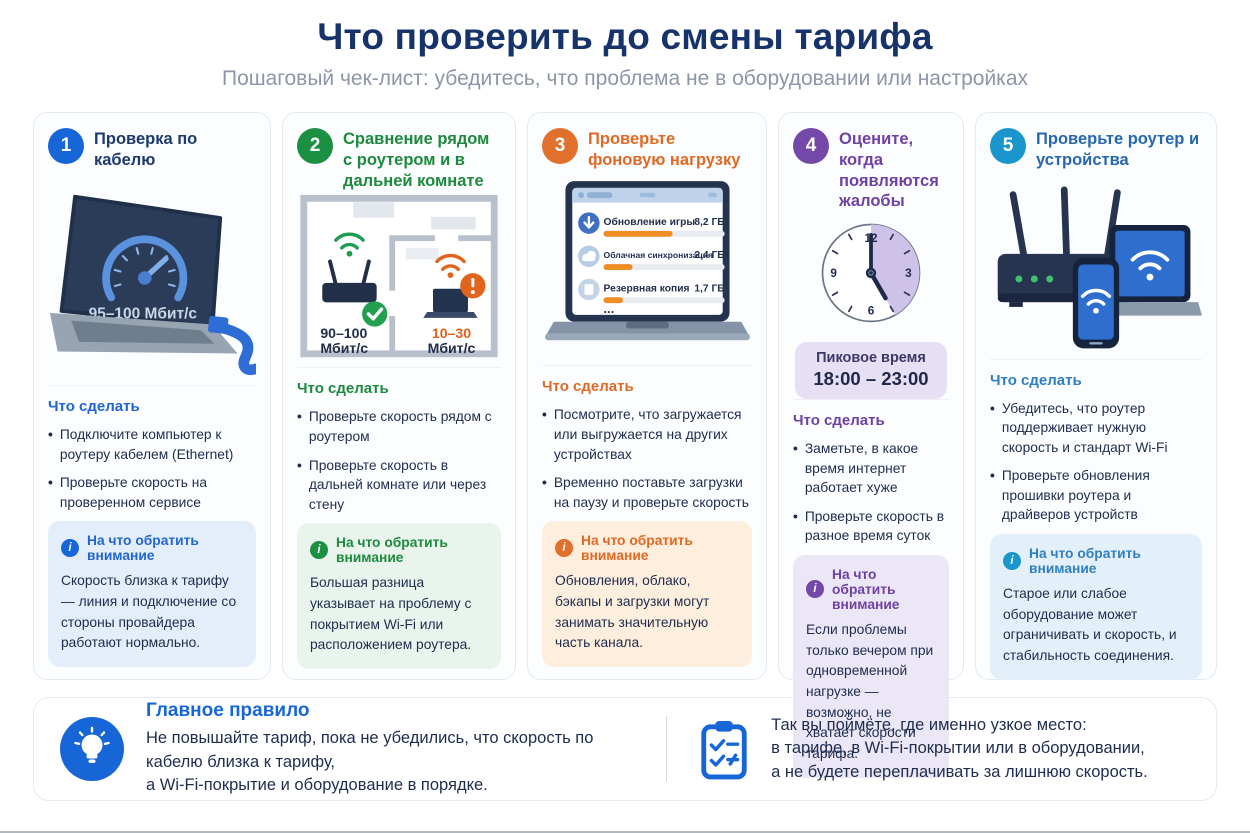  I want to click on step-card-cable-check: 1 Проверка по кабелю, so click(152, 396).